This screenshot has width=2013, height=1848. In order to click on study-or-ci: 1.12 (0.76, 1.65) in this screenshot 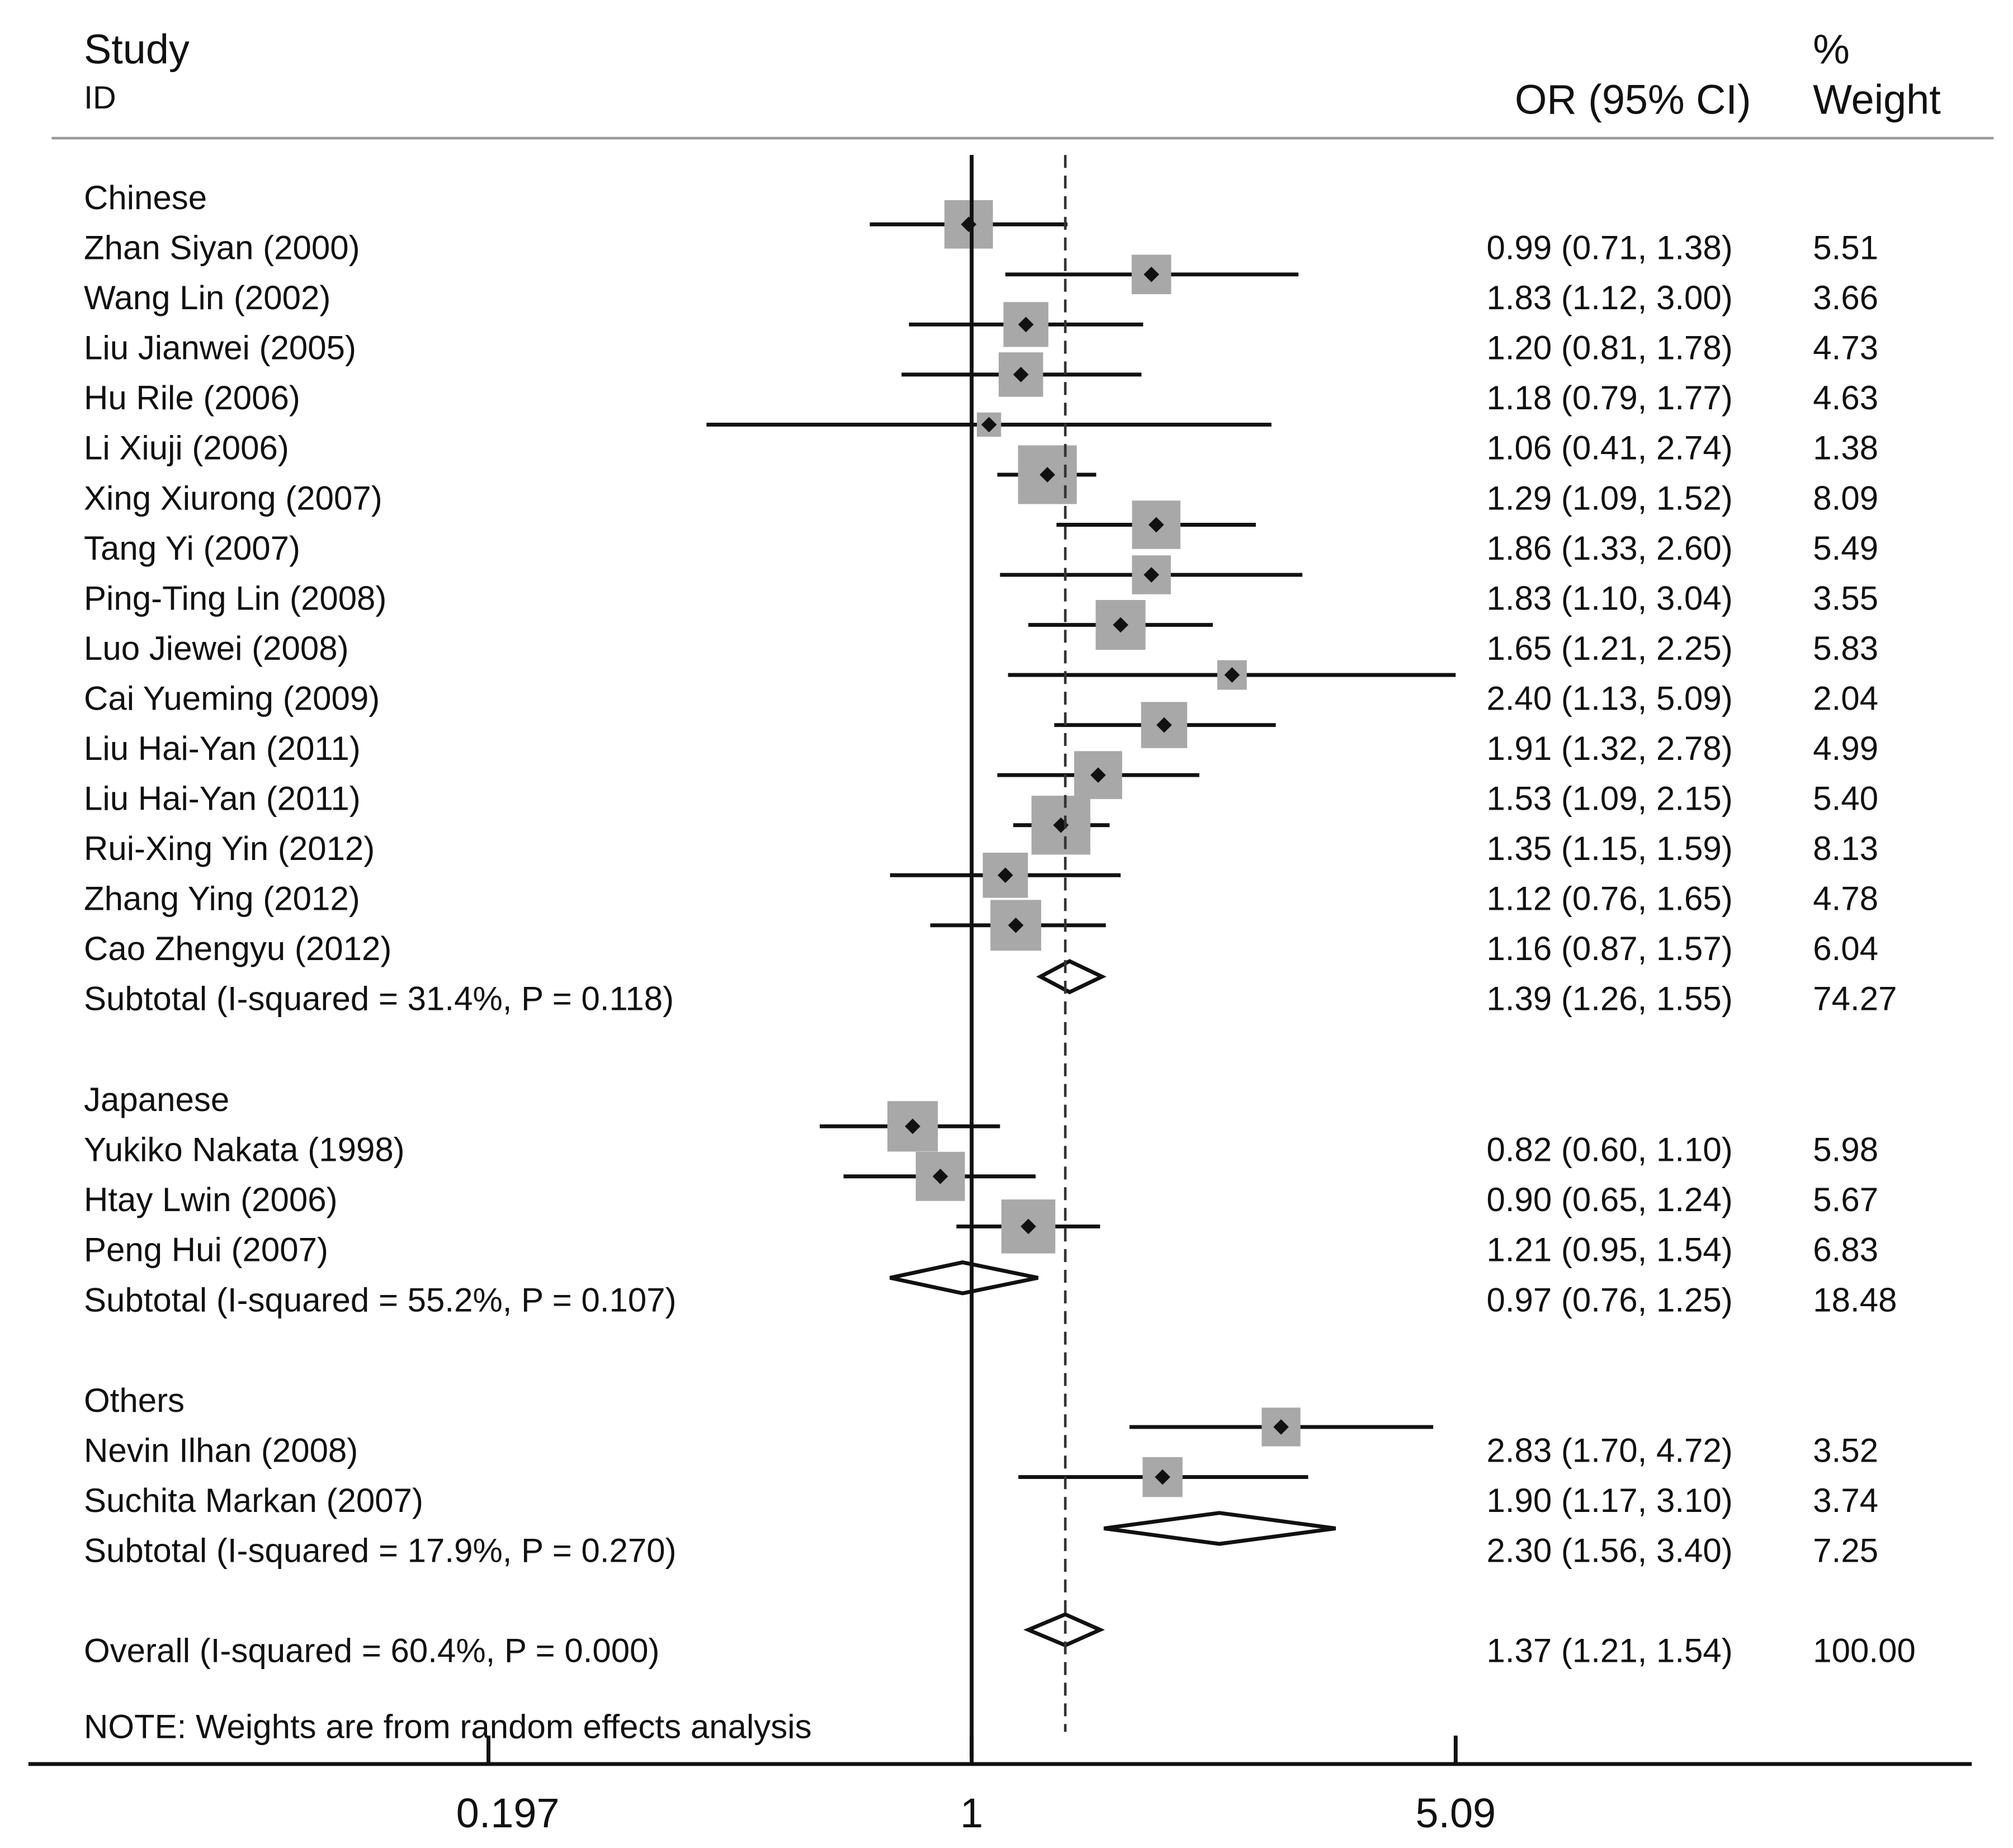, I will do `click(1609, 899)`.